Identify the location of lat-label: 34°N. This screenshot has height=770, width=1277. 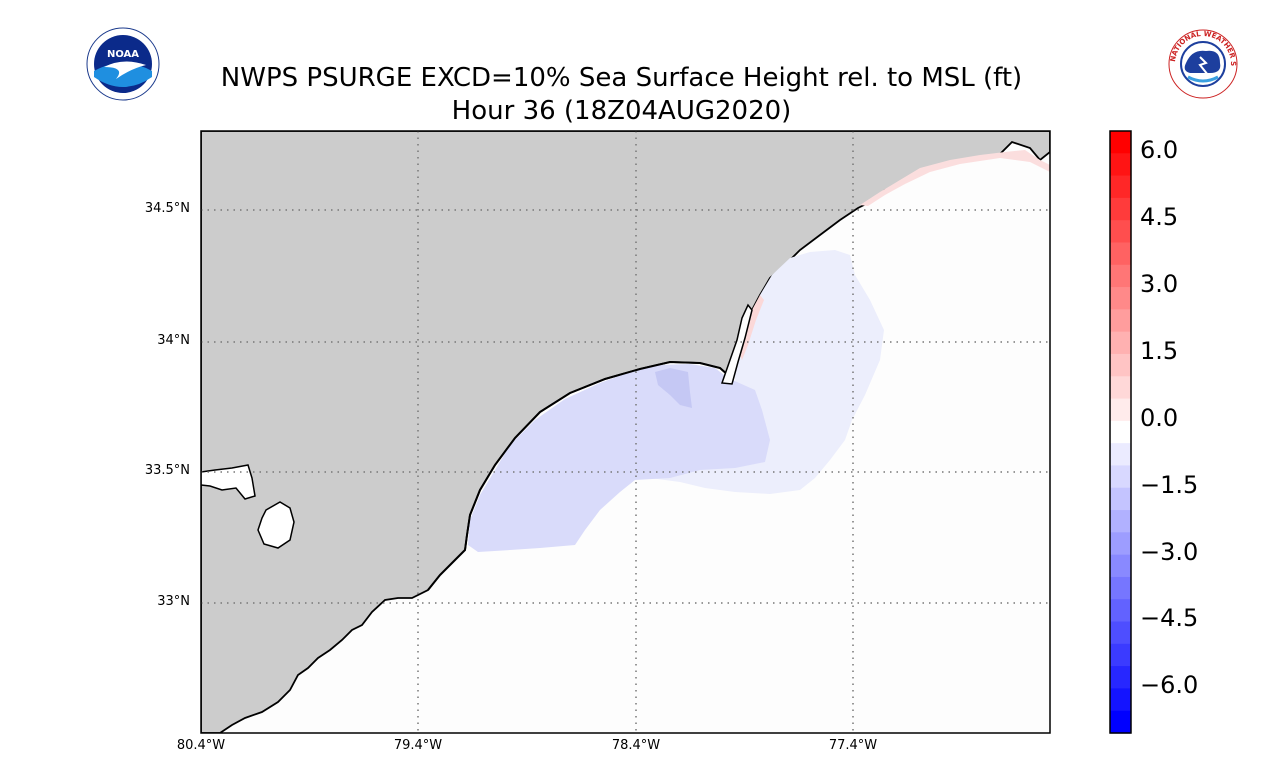
(173, 340).